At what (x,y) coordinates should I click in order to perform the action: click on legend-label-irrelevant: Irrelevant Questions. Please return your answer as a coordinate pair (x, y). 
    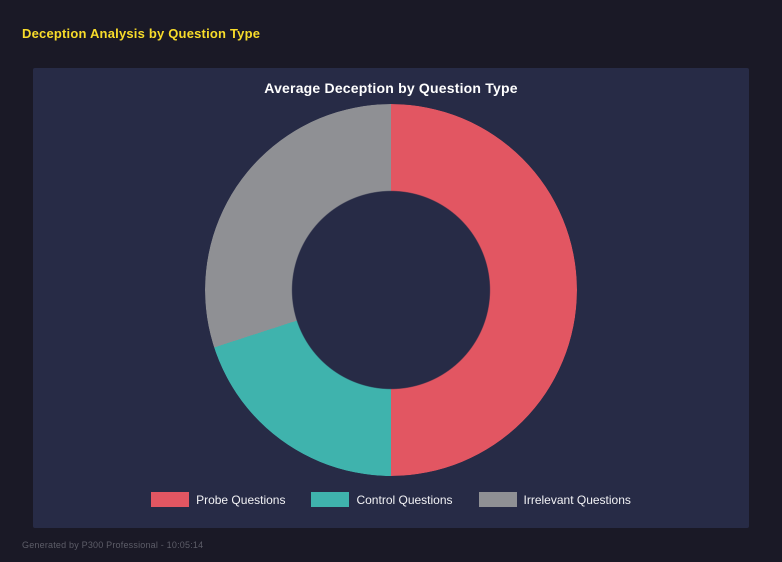
    Looking at the image, I should click on (577, 499).